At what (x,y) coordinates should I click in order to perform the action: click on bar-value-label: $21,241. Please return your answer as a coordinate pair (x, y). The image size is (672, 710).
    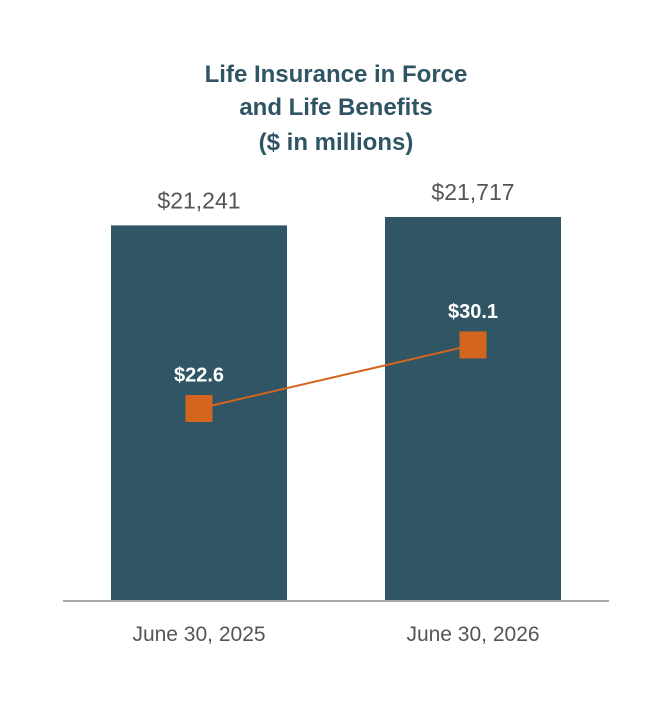
    Looking at the image, I should click on (198, 200).